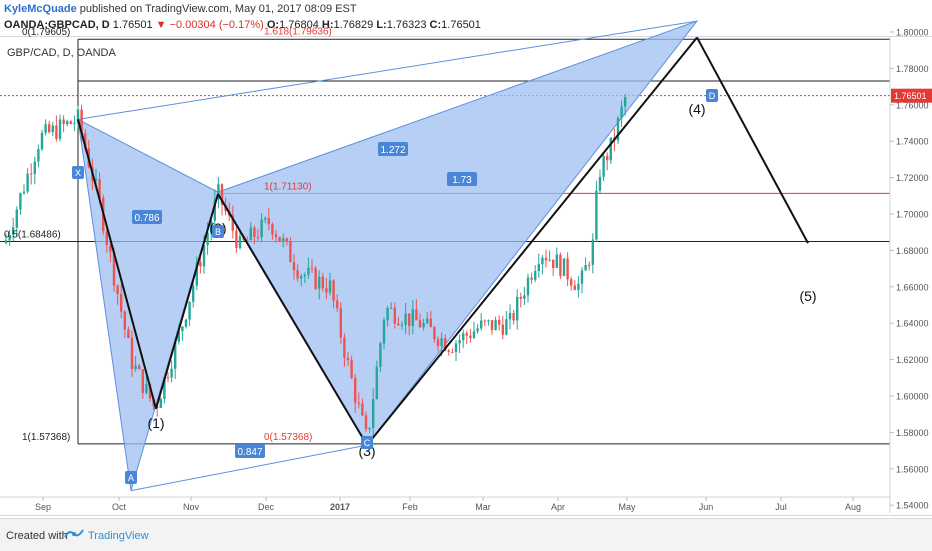  I want to click on tradingview-link: TradingView, so click(118, 536).